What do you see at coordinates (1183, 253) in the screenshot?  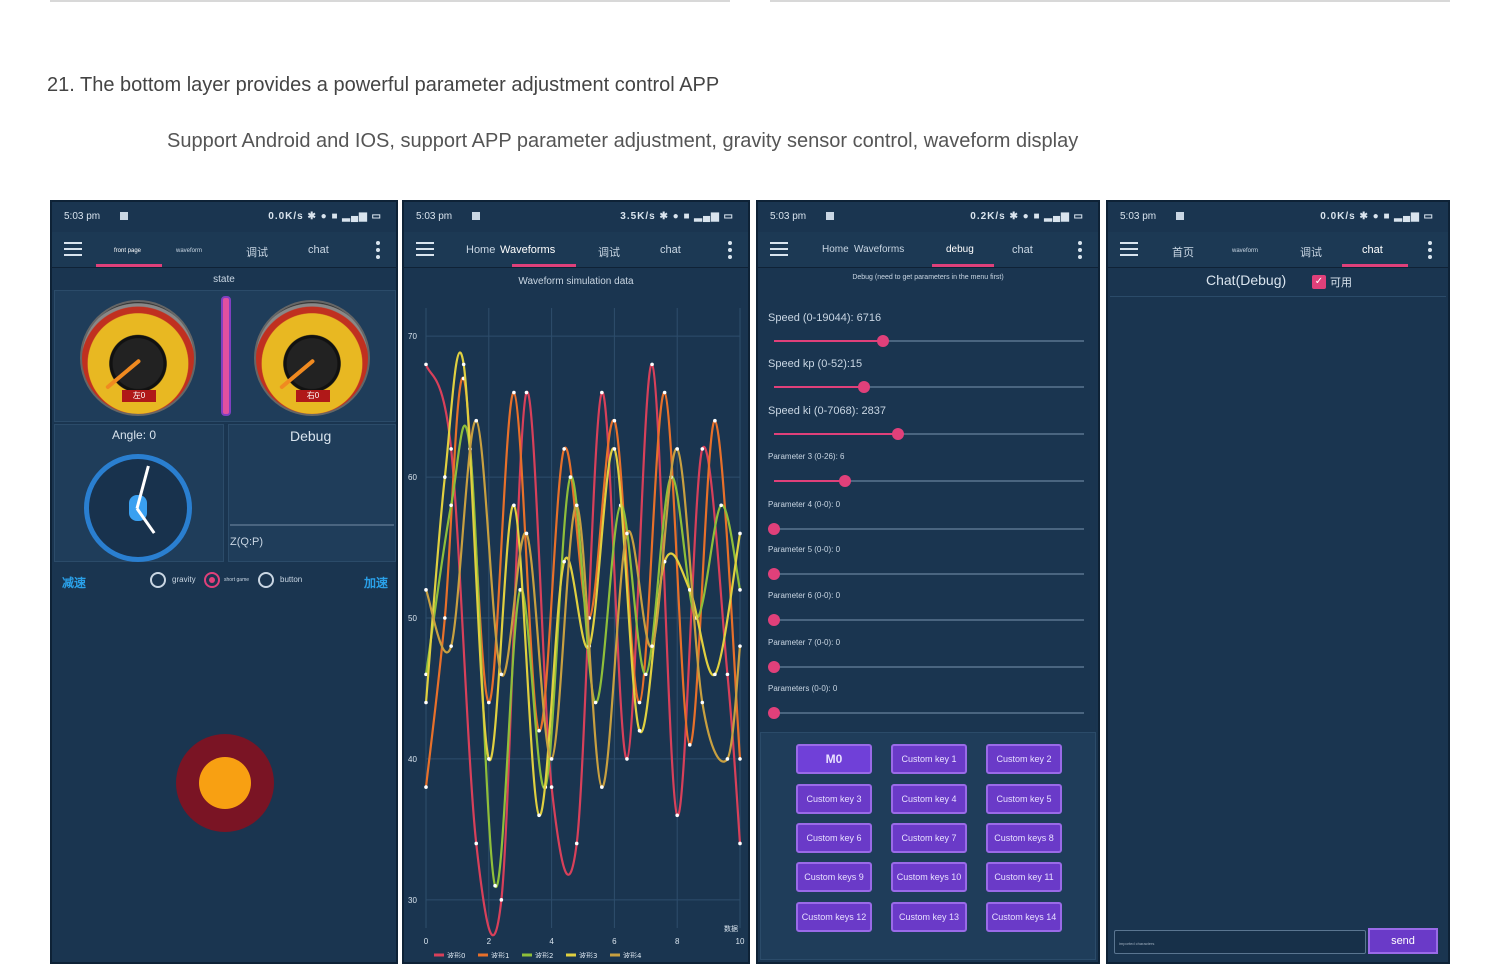 I see `tab-home: 首页` at bounding box center [1183, 253].